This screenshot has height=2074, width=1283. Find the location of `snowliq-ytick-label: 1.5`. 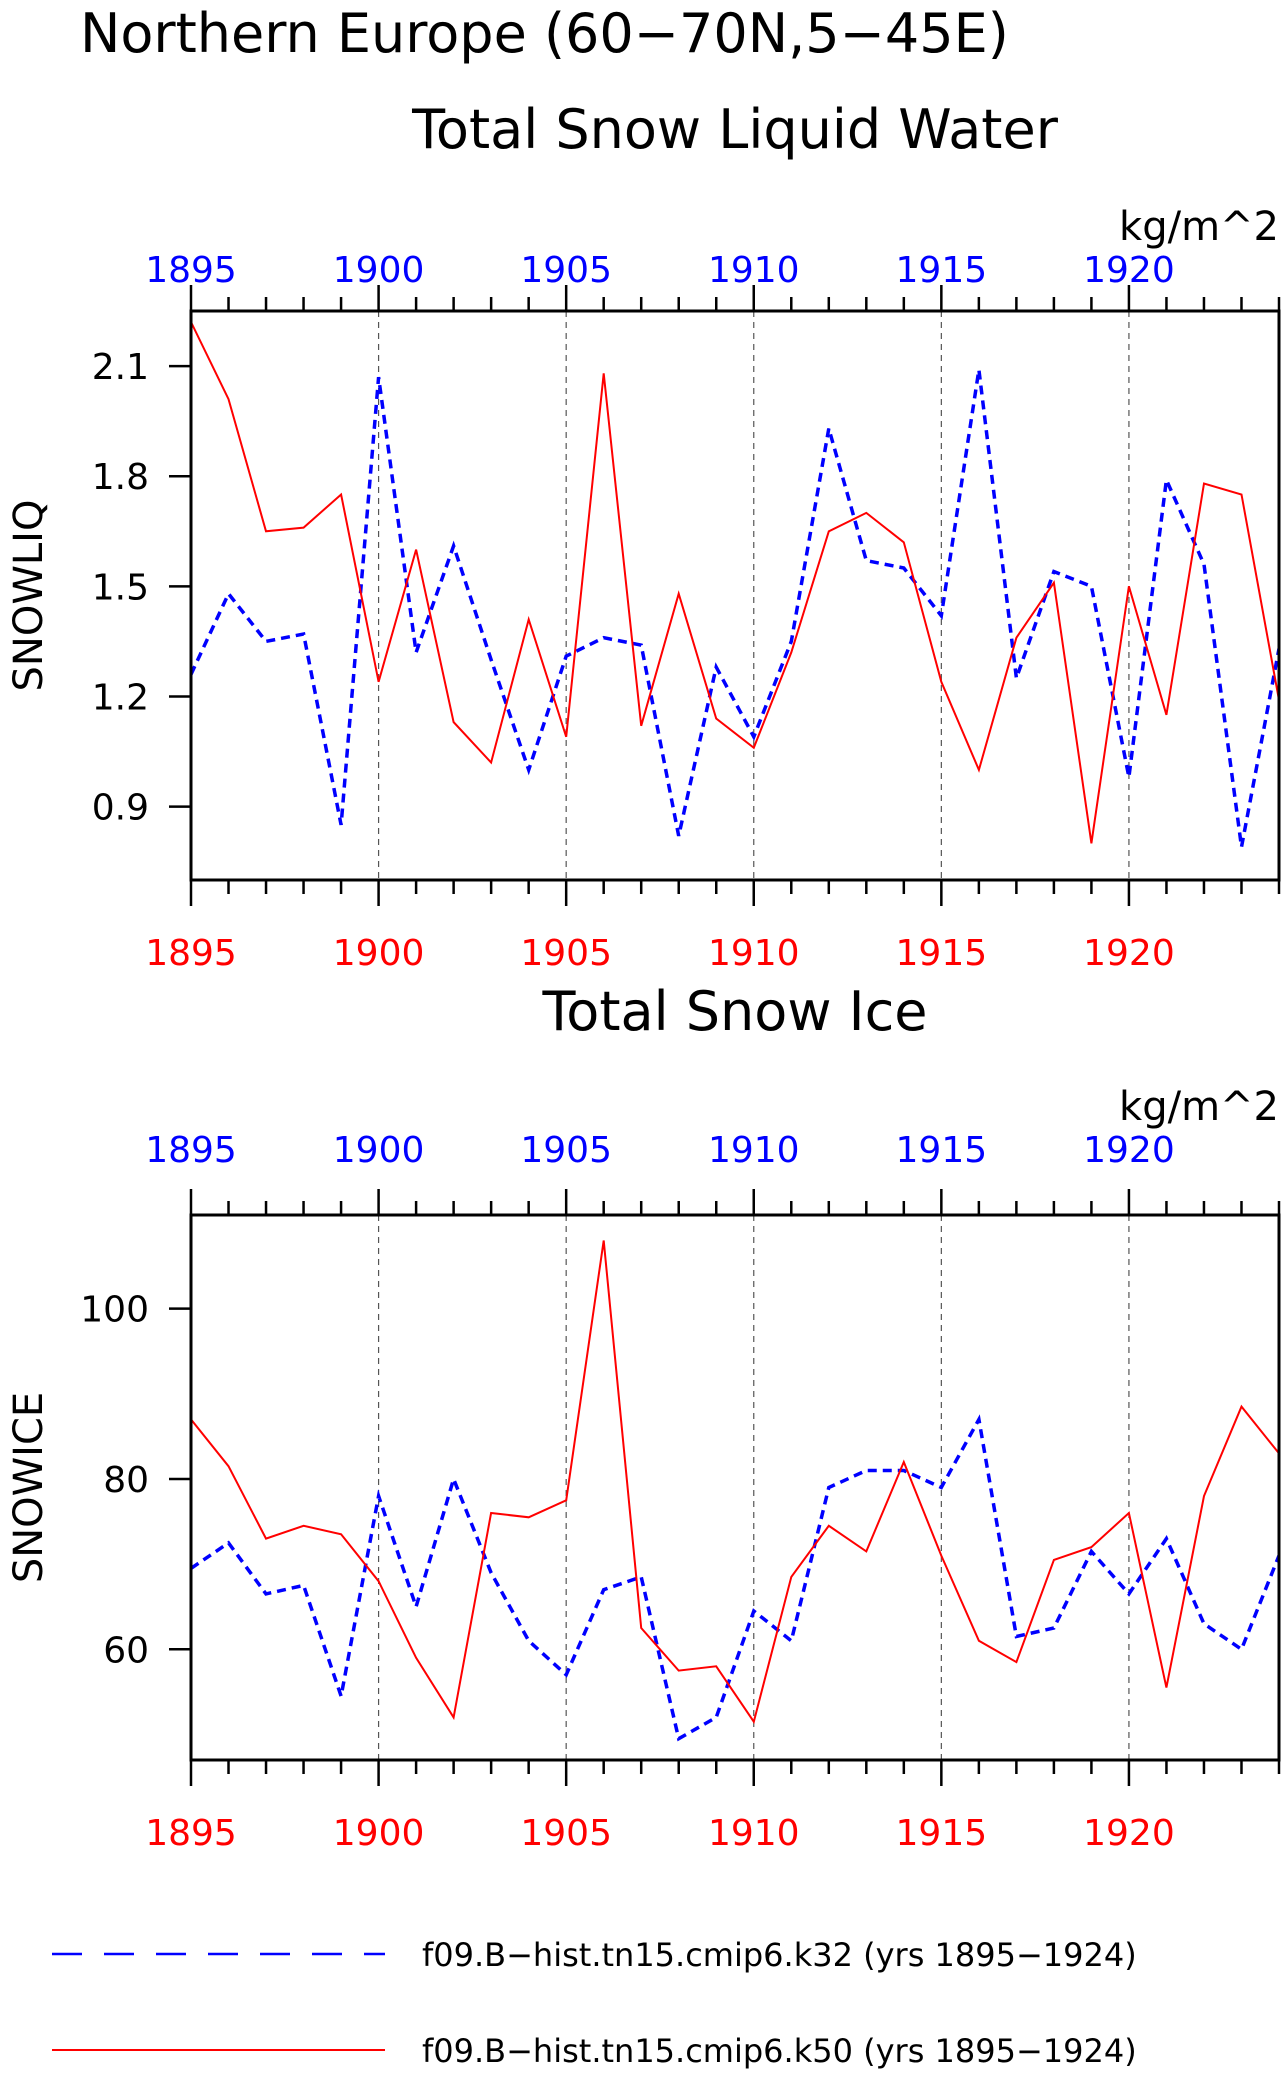

snowliq-ytick-label: 1.5 is located at coordinates (120, 587).